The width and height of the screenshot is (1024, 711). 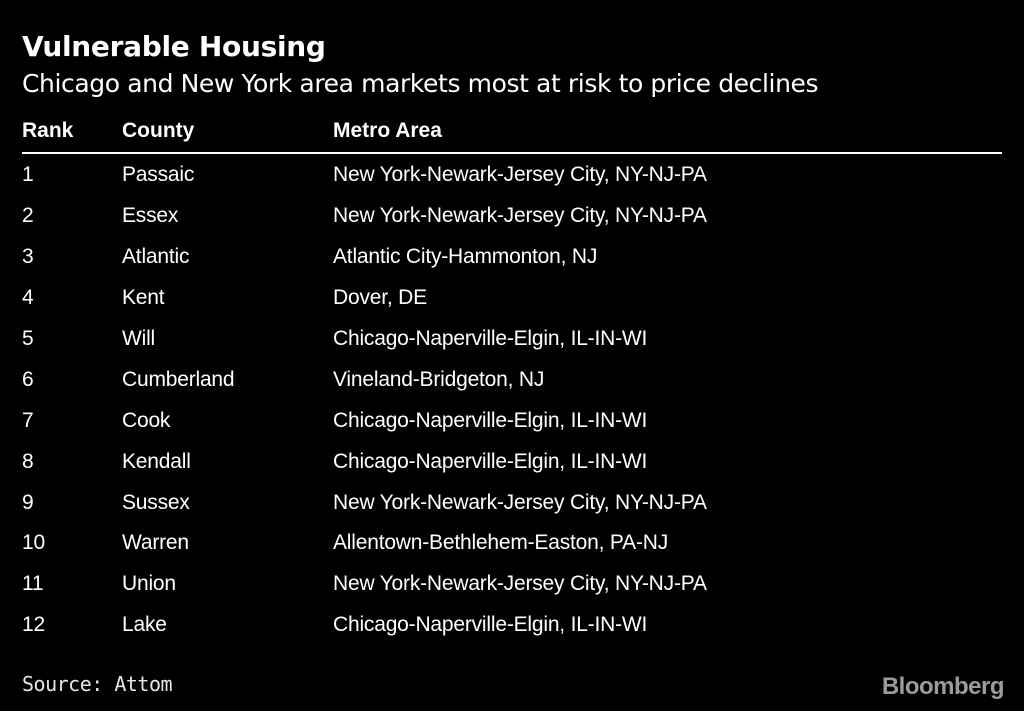 I want to click on rank-cell: 11, so click(x=33, y=584).